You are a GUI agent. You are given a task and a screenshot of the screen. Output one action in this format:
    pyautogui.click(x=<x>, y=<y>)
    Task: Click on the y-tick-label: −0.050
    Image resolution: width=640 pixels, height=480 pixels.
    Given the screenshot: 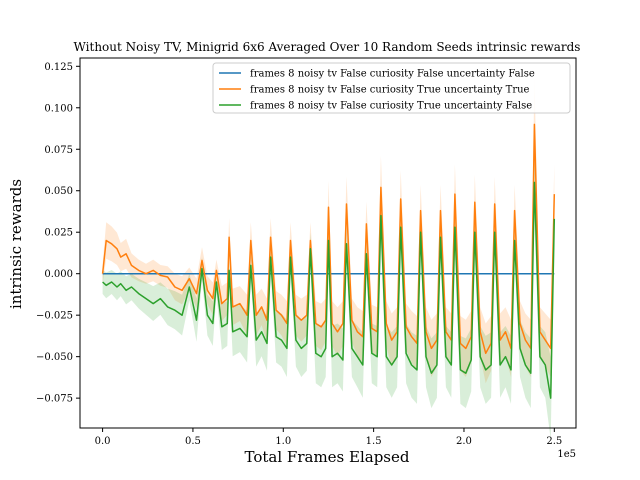 What is the action you would take?
    pyautogui.click(x=54, y=357)
    